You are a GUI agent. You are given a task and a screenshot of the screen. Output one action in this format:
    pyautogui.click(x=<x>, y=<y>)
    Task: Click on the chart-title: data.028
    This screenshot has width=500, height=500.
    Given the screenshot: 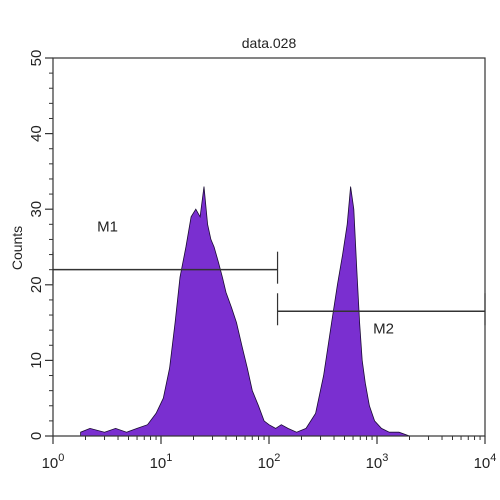 What is the action you would take?
    pyautogui.click(x=269, y=43)
    